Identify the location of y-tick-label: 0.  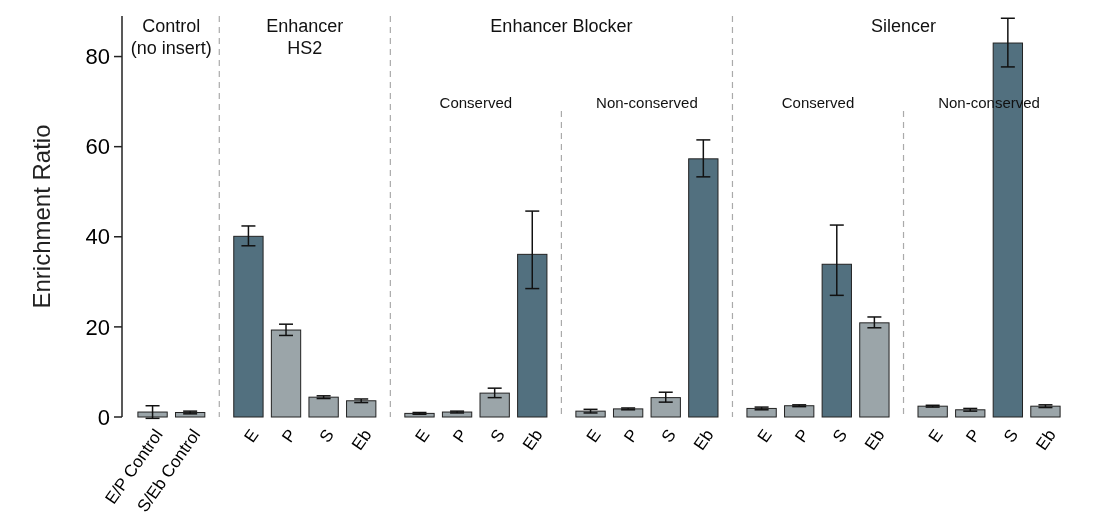
(103, 417).